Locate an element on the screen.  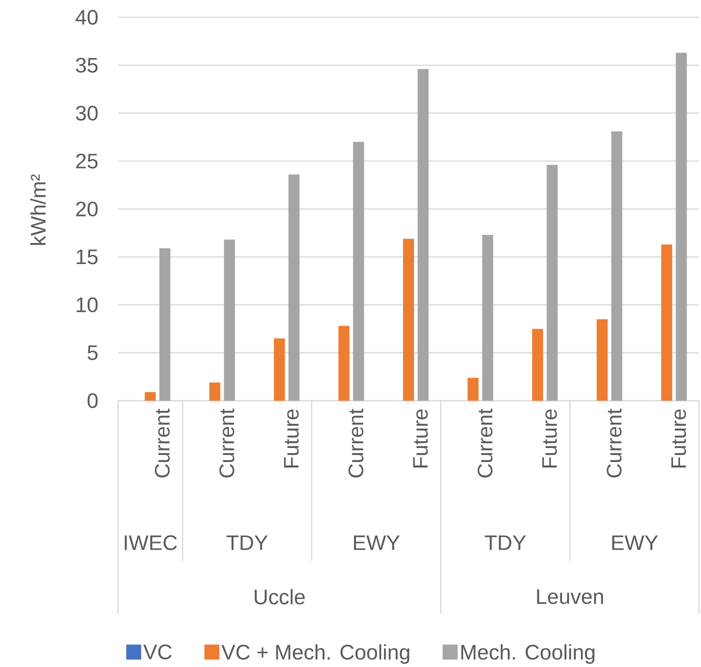
y-tick-label: 35 is located at coordinates (87, 65).